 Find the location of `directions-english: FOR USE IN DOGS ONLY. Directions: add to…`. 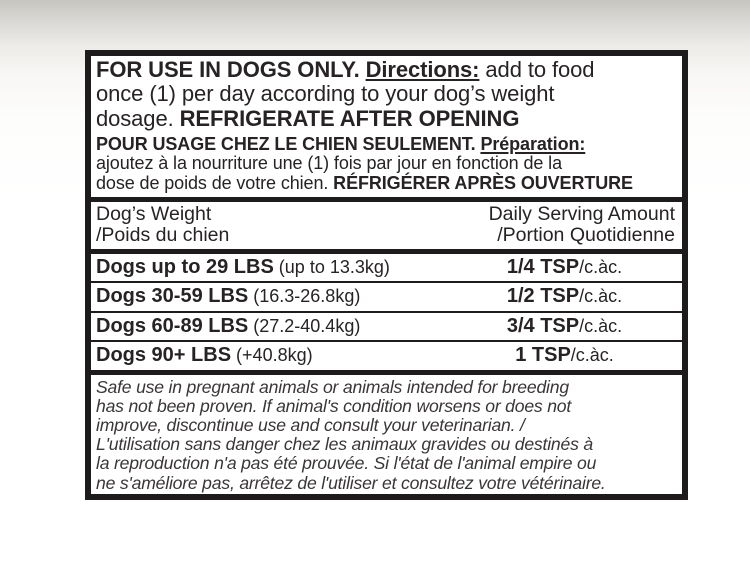

directions-english: FOR USE IN DOGS ONLY. Directions: add to… is located at coordinates (389, 94).